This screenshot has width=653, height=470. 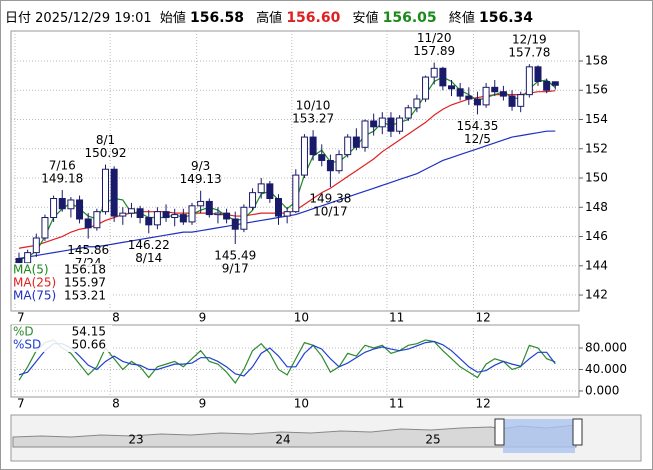 What do you see at coordinates (330, 212) in the screenshot?
I see `annotation-date: 10/17` at bounding box center [330, 212].